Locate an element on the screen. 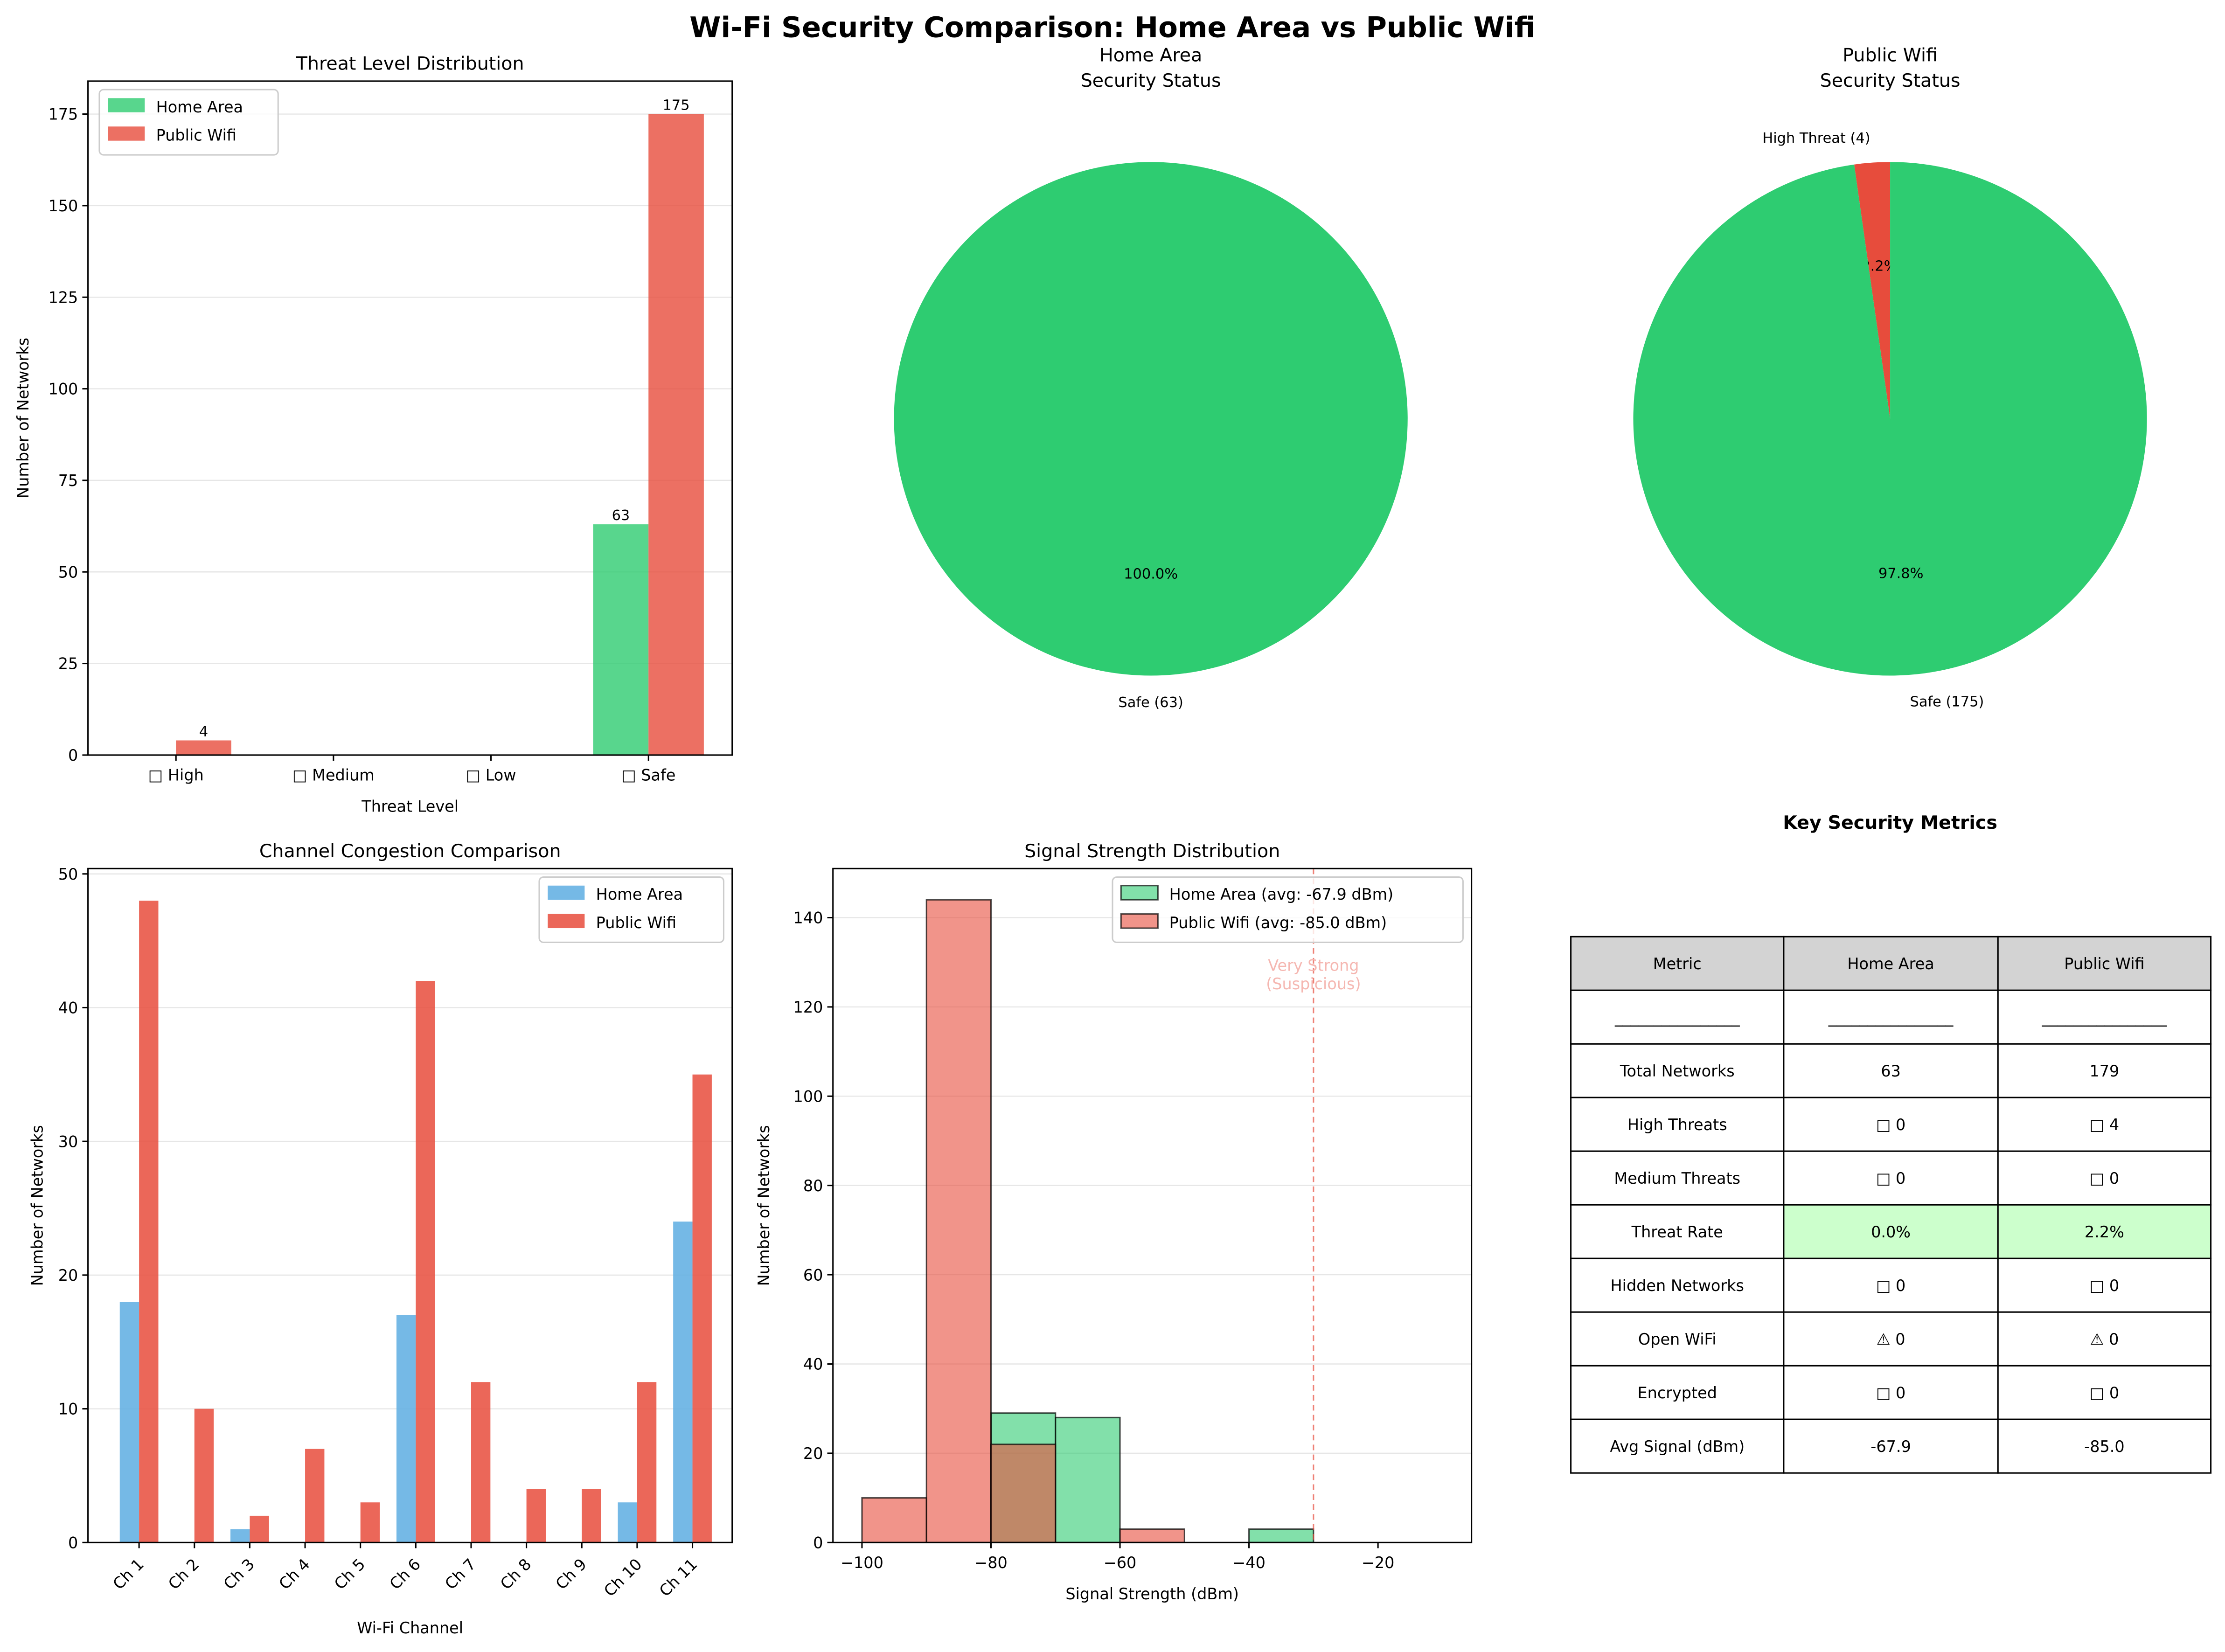 This screenshot has height=1652, width=2225. y-tick-label: 10 is located at coordinates (68, 1409).